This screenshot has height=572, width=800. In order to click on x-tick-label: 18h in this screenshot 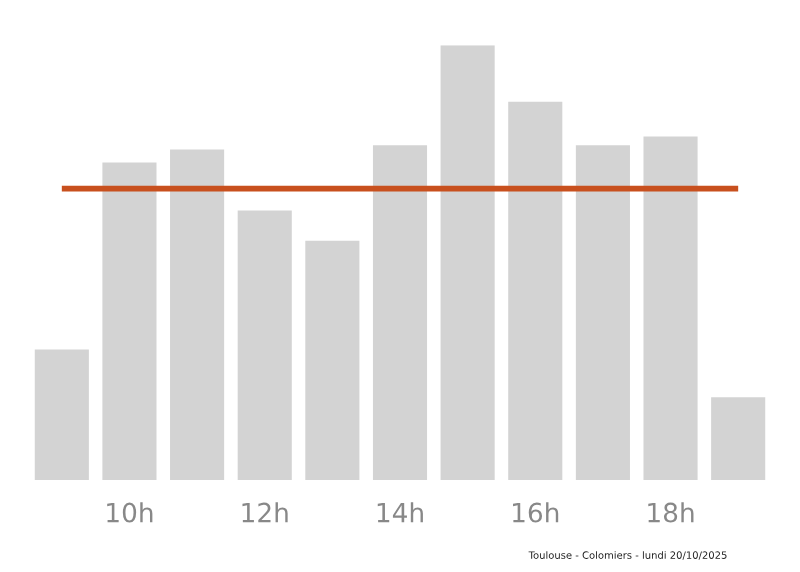, I will do `click(671, 512)`.